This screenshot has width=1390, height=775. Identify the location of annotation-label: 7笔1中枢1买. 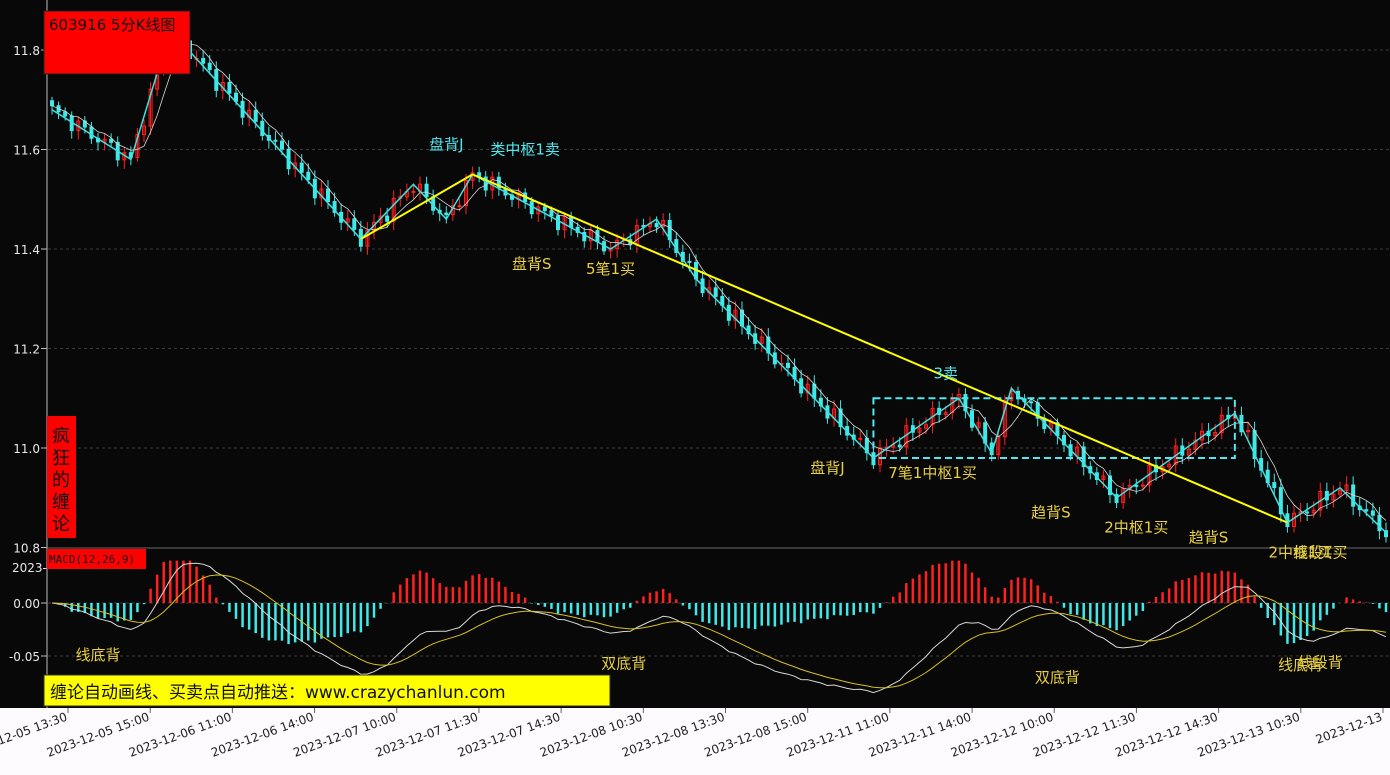
(932, 473).